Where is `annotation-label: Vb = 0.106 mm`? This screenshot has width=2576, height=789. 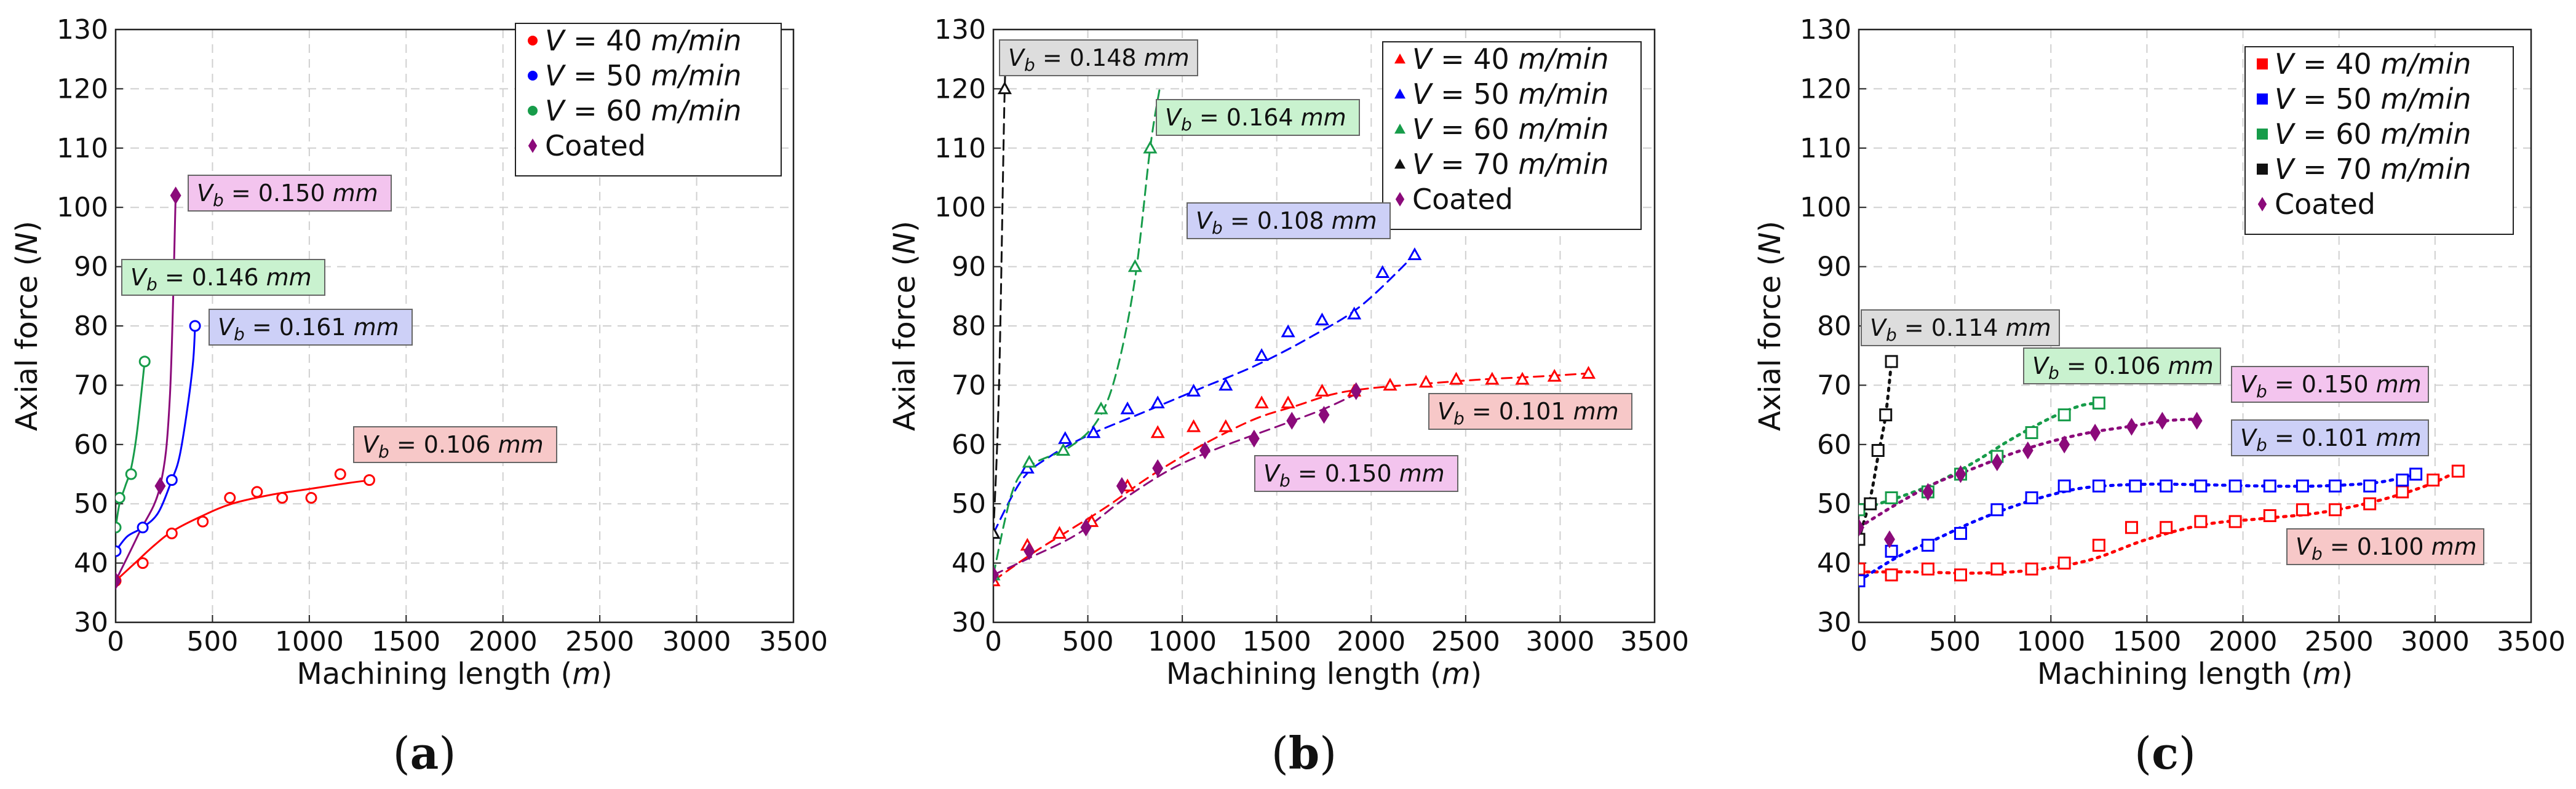 annotation-label: Vb = 0.106 mm is located at coordinates (453, 447).